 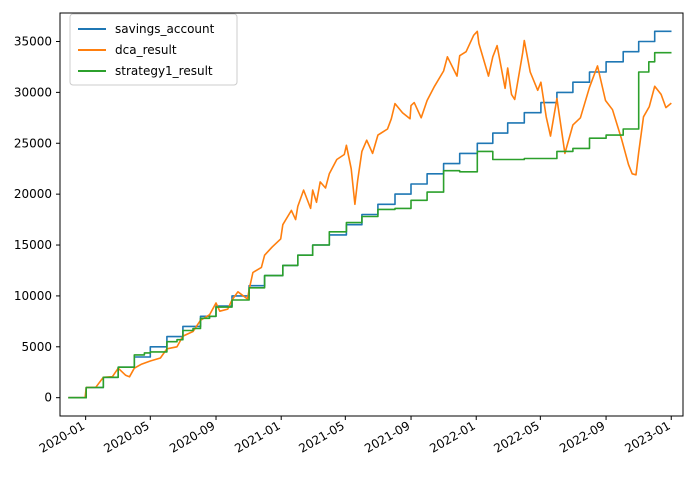 I want to click on y-tick-label: 15000, so click(x=33, y=245).